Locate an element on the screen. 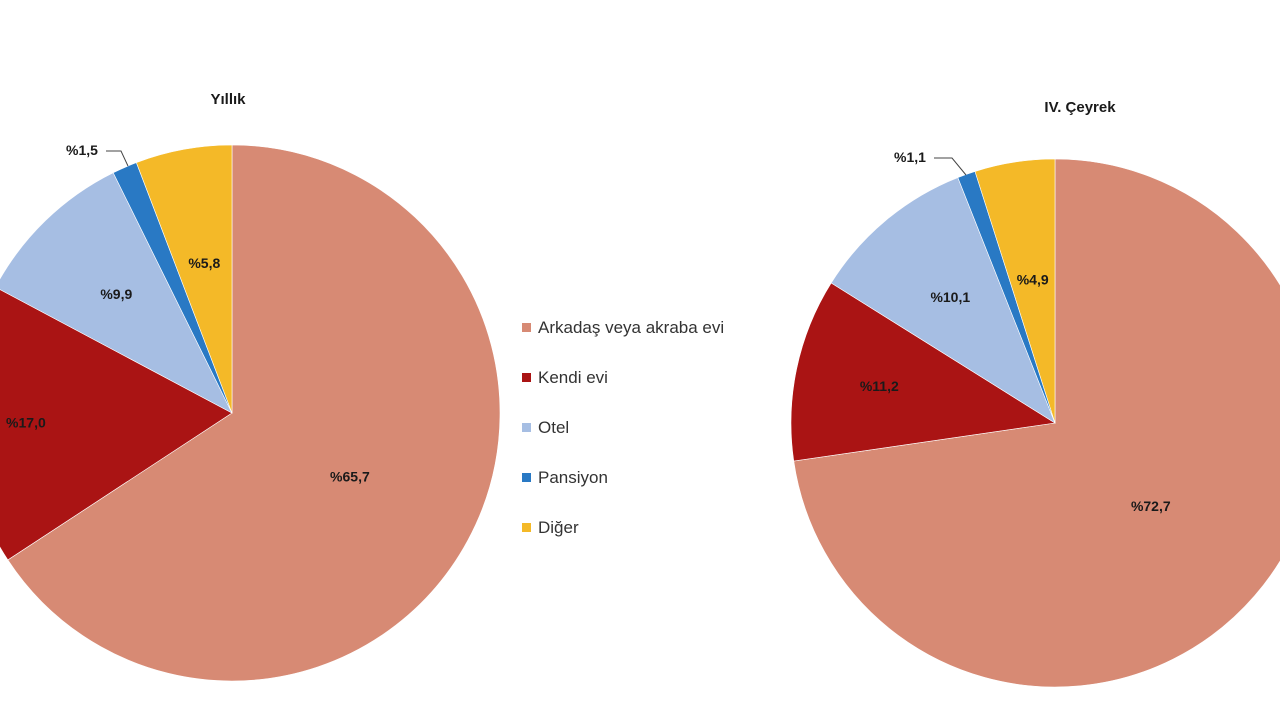 The height and width of the screenshot is (720, 1280). legend-label-otel: Otel is located at coordinates (553, 427).